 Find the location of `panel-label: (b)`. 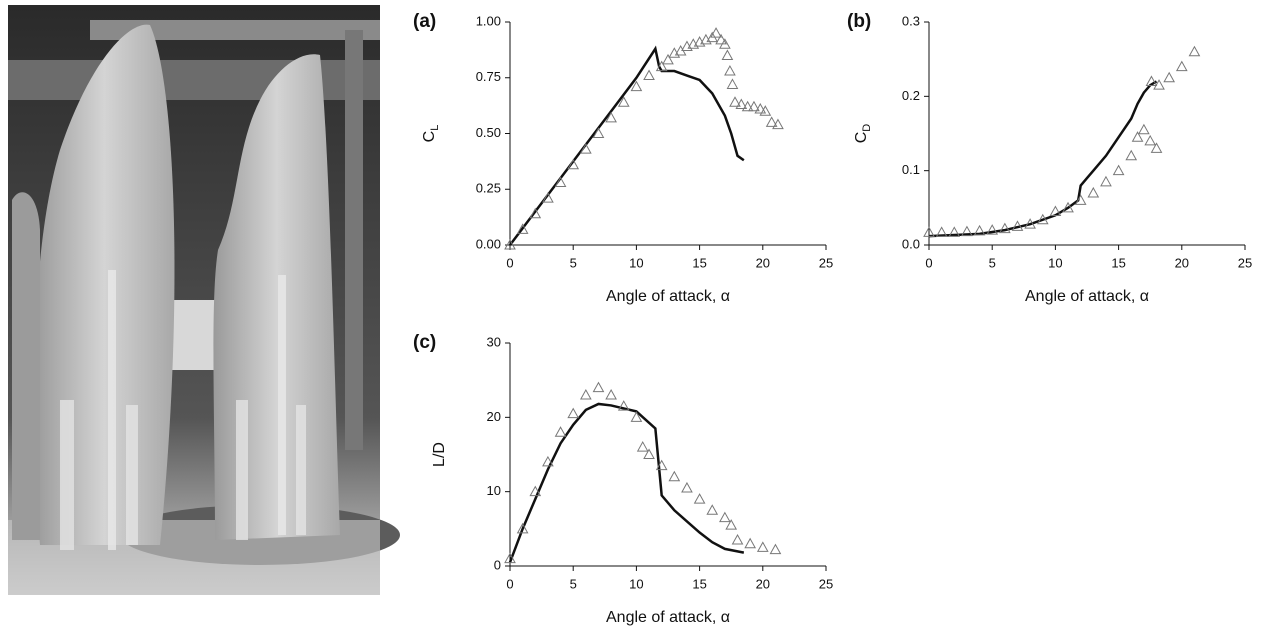

panel-label: (b) is located at coordinates (859, 21).